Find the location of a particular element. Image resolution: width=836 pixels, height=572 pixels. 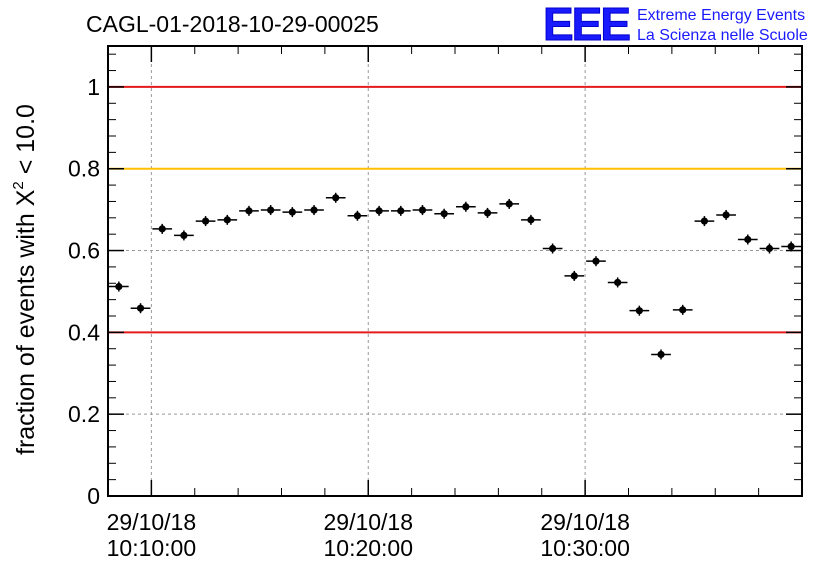

x-tick-time: 10:20:00 is located at coordinates (368, 548).